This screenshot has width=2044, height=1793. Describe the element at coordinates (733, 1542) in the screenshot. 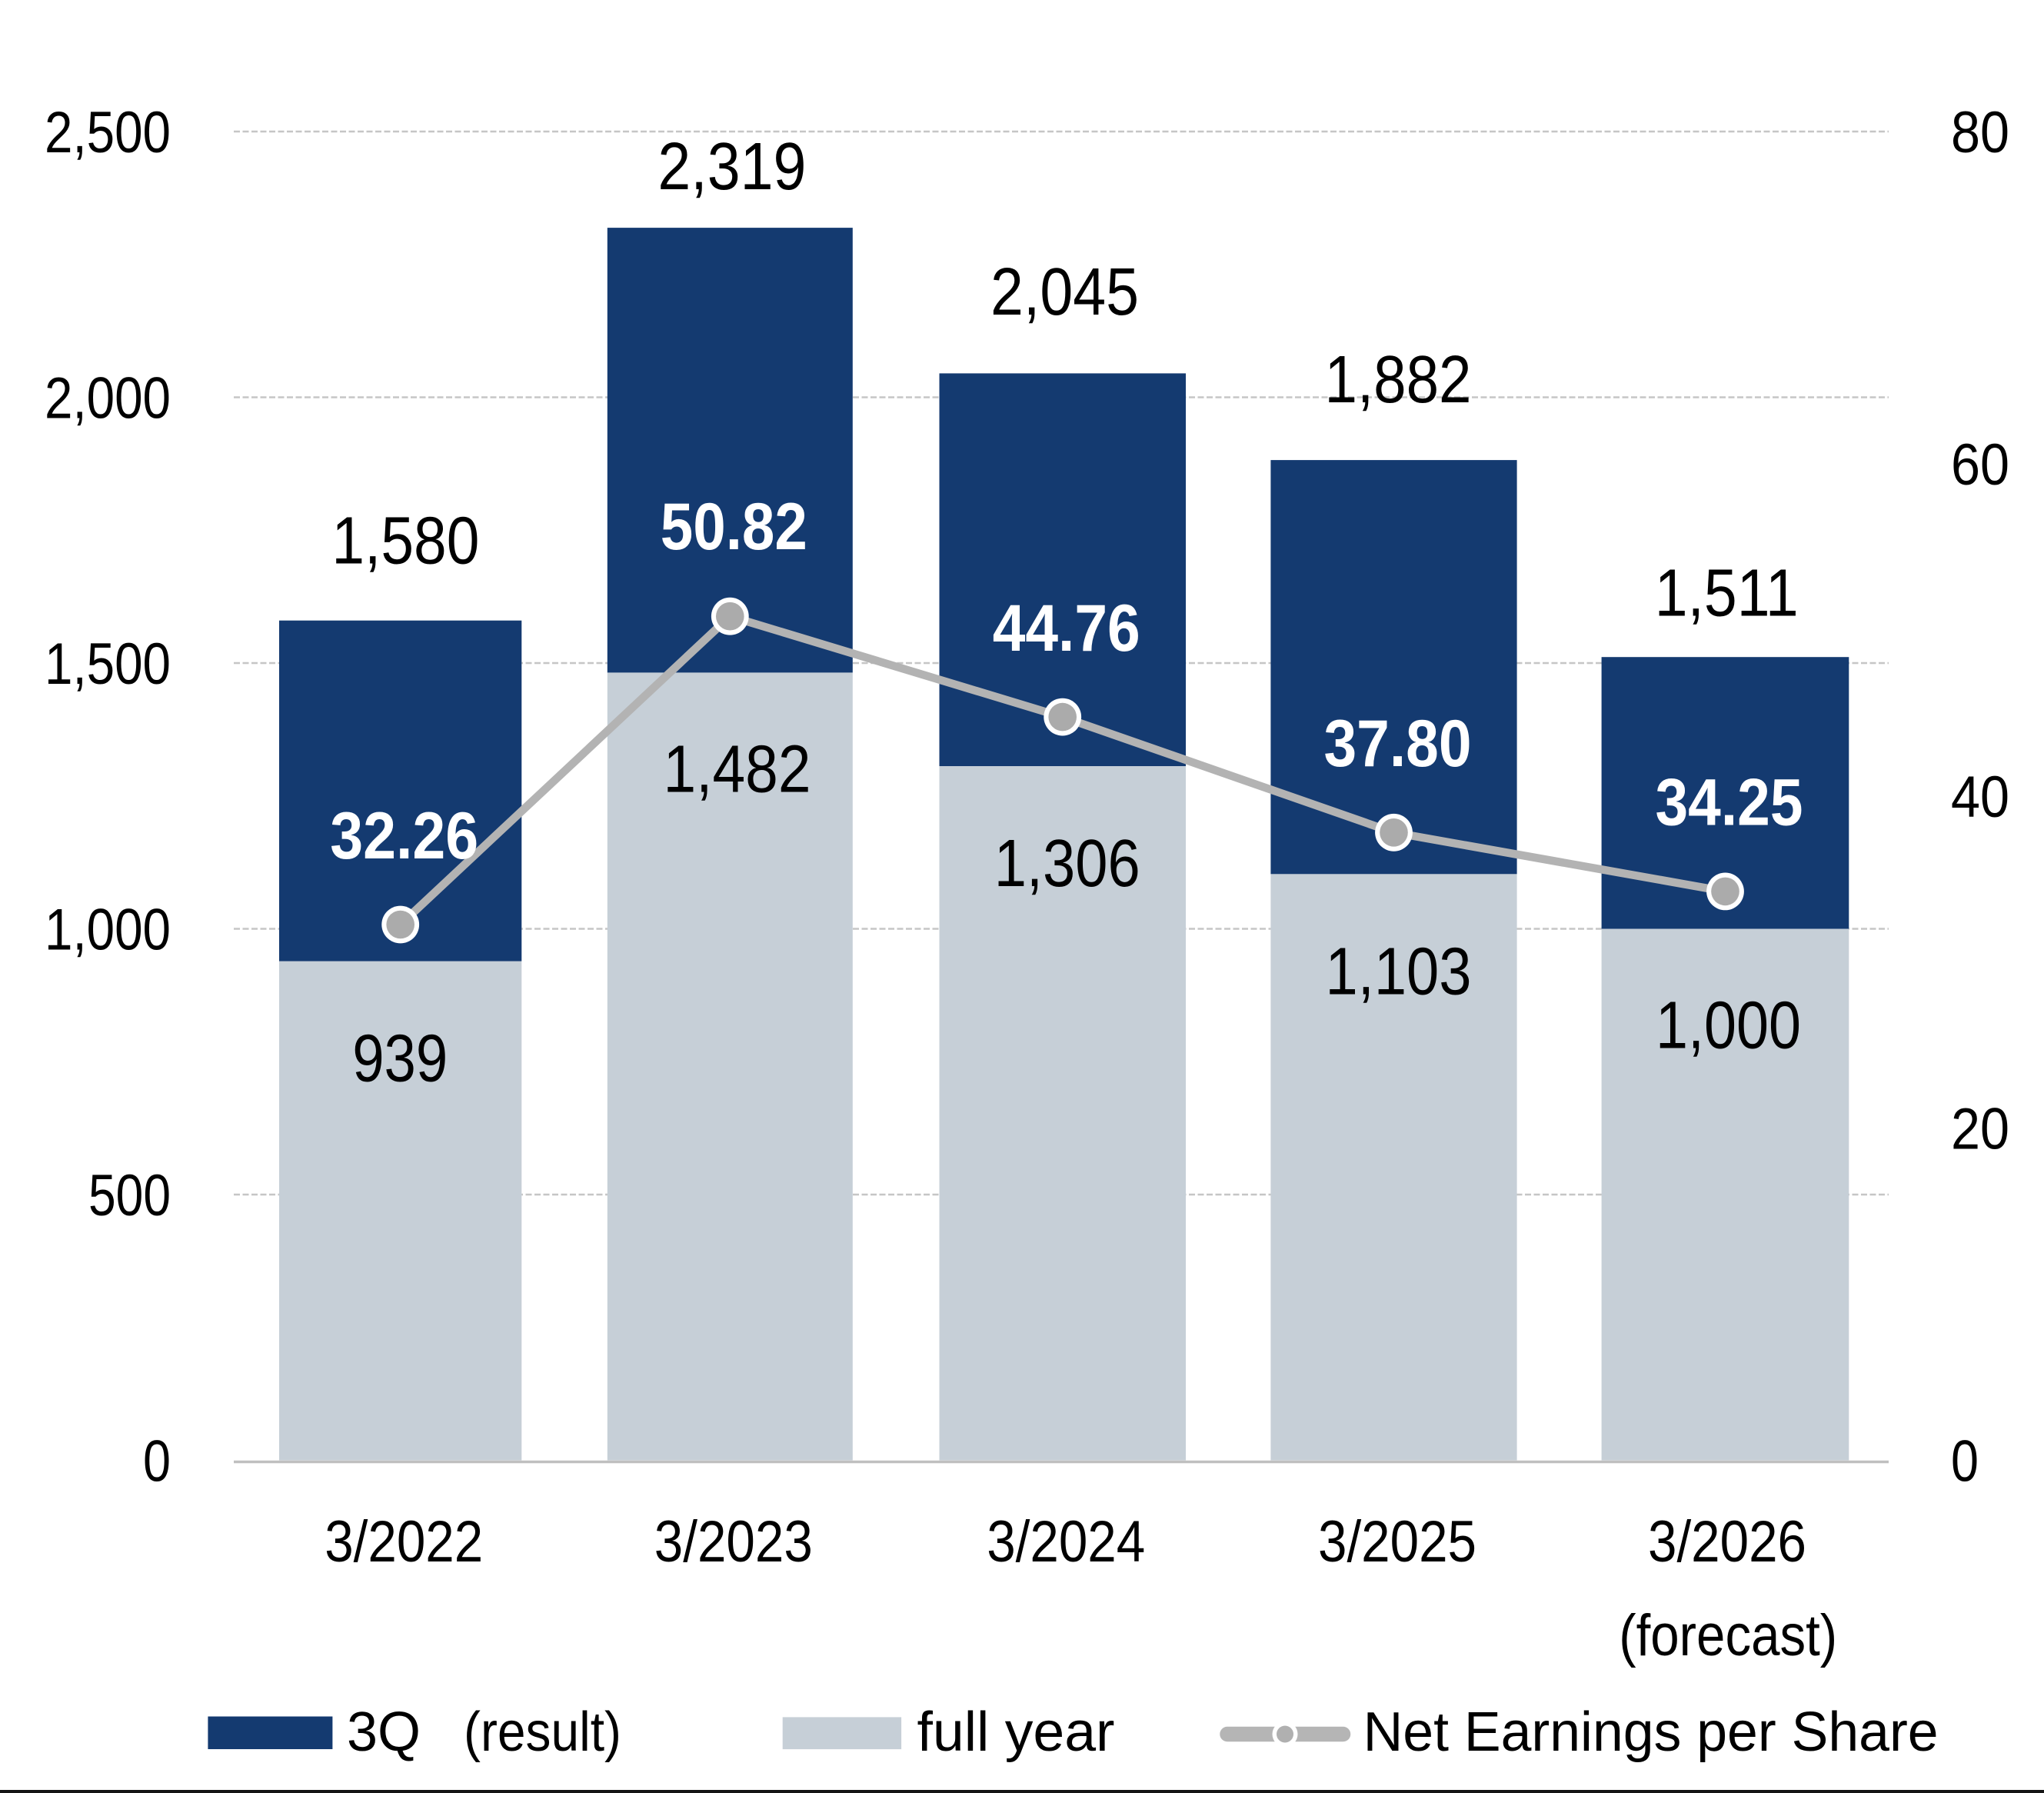

I see `svg-text: 3/2023` at that location.